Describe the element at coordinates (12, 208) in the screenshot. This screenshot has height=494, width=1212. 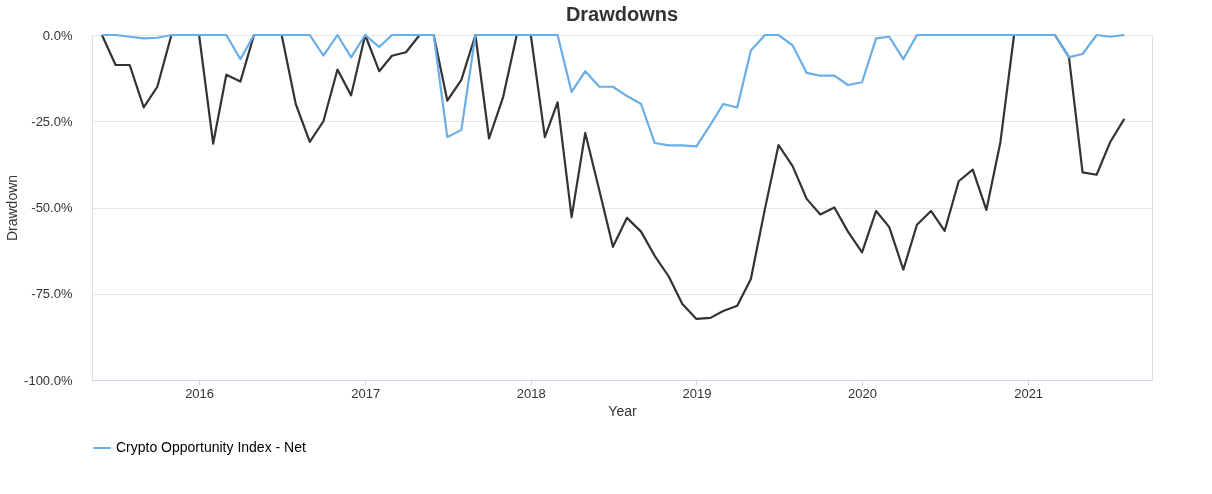
I see `y-axis-title: Drawdown` at that location.